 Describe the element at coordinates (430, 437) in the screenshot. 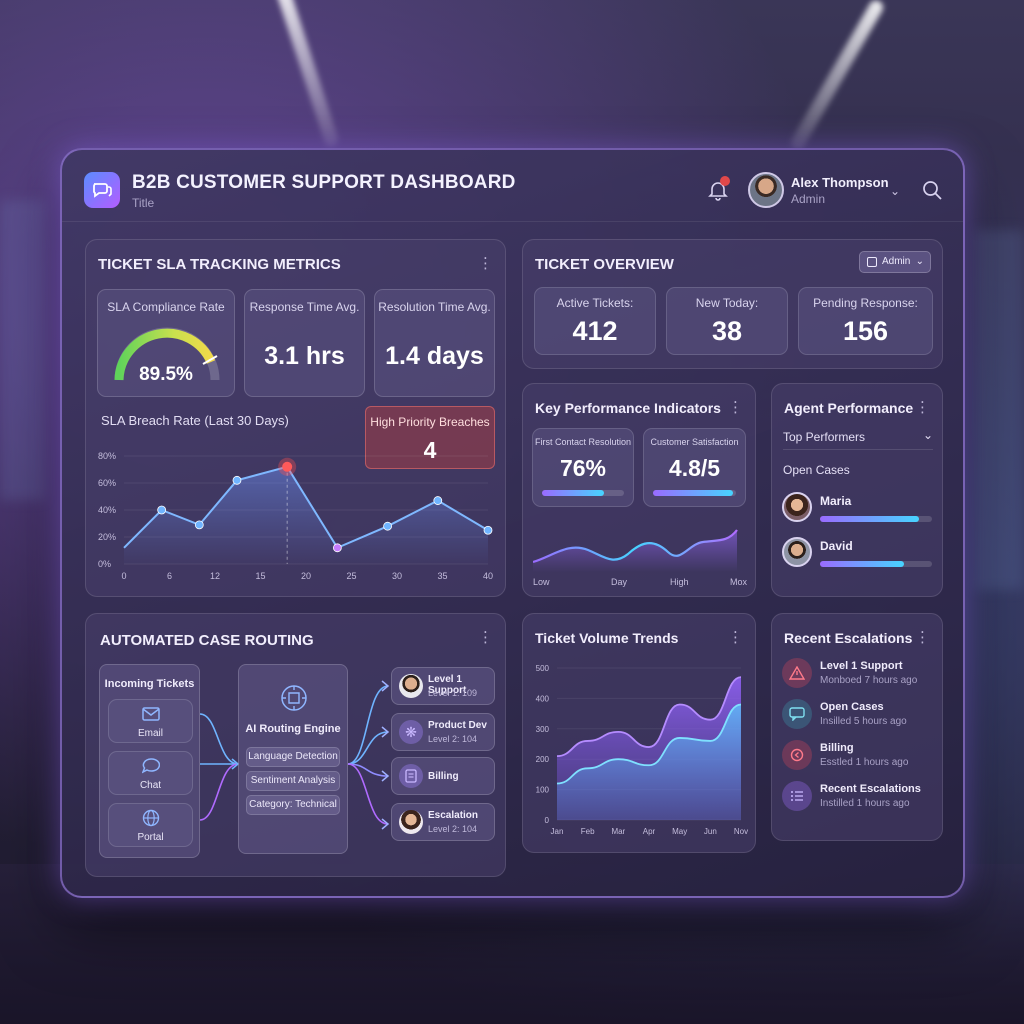

I see `high-priority-breaches-box: High Priority Breaches 4` at that location.